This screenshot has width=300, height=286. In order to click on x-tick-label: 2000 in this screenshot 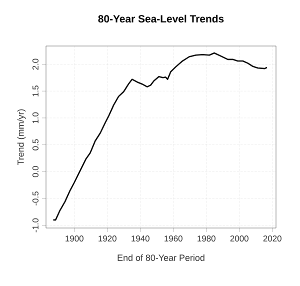, I will do `click(239, 239)`.